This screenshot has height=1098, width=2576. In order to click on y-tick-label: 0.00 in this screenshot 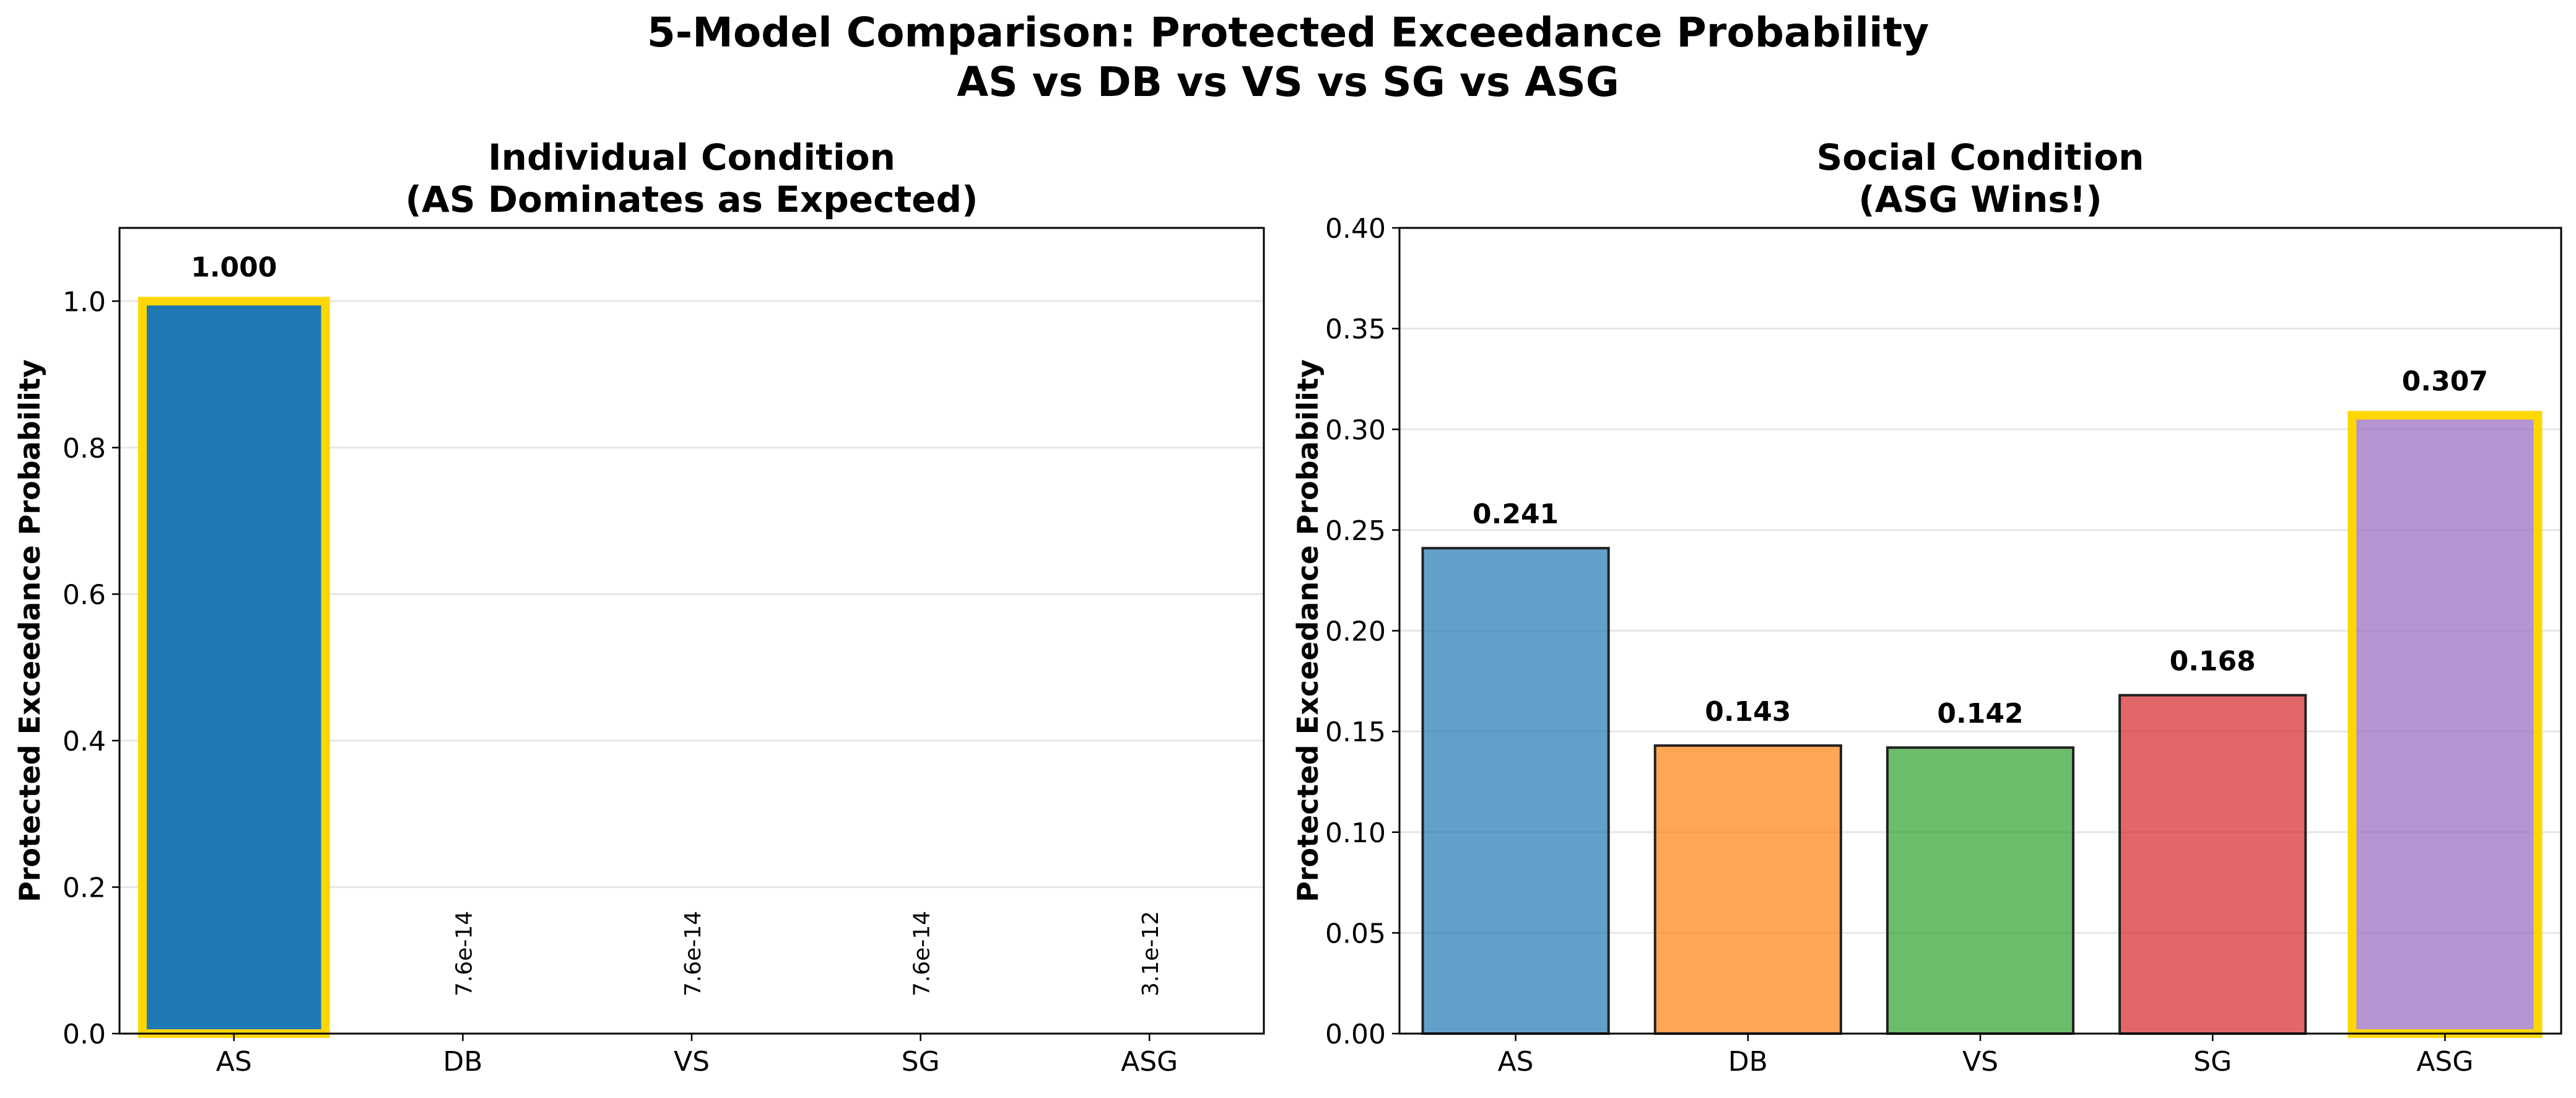, I will do `click(1355, 1034)`.